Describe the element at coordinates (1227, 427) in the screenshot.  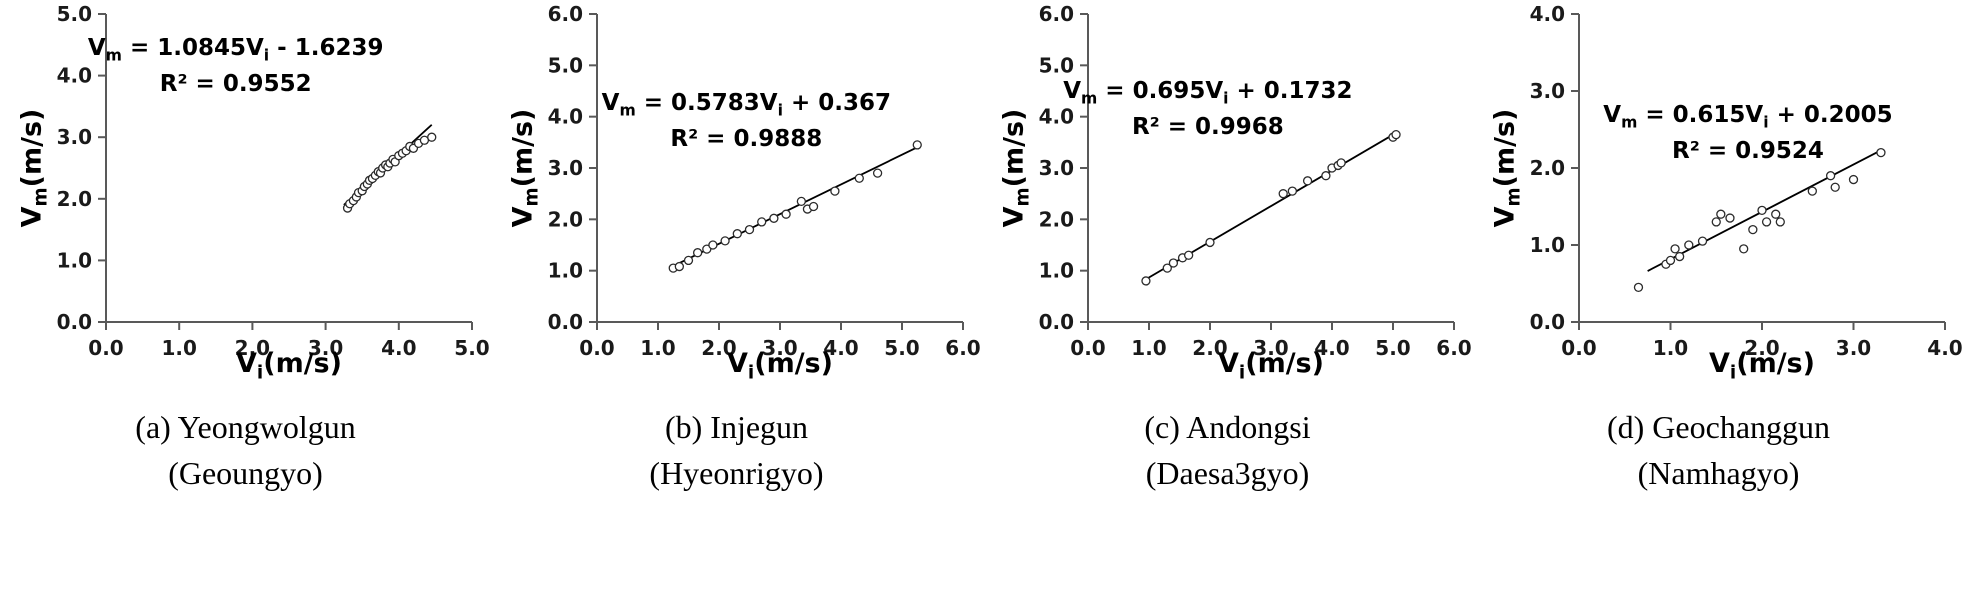
I see `caption-line-1: (c) Andongsi` at that location.